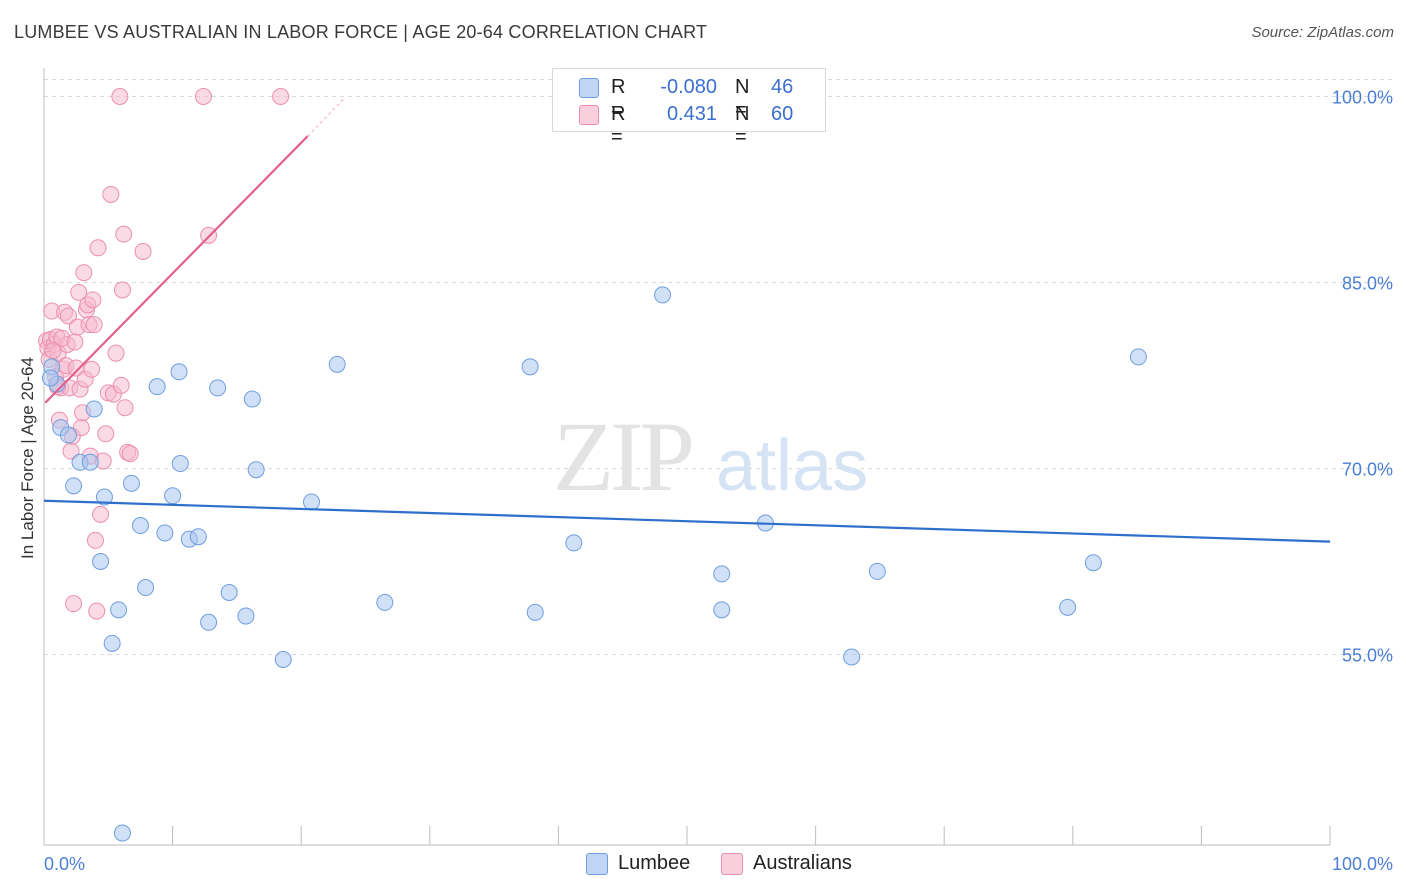 This screenshot has width=1406, height=892. What do you see at coordinates (732, 864) in the screenshot?
I see `australians-legend-swatch` at bounding box center [732, 864].